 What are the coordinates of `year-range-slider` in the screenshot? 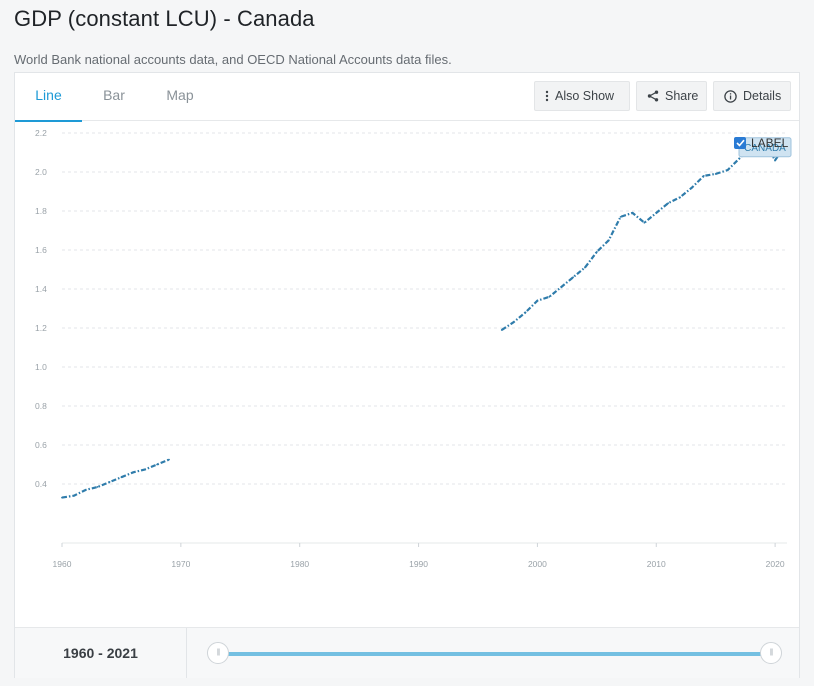 It's located at (495, 654).